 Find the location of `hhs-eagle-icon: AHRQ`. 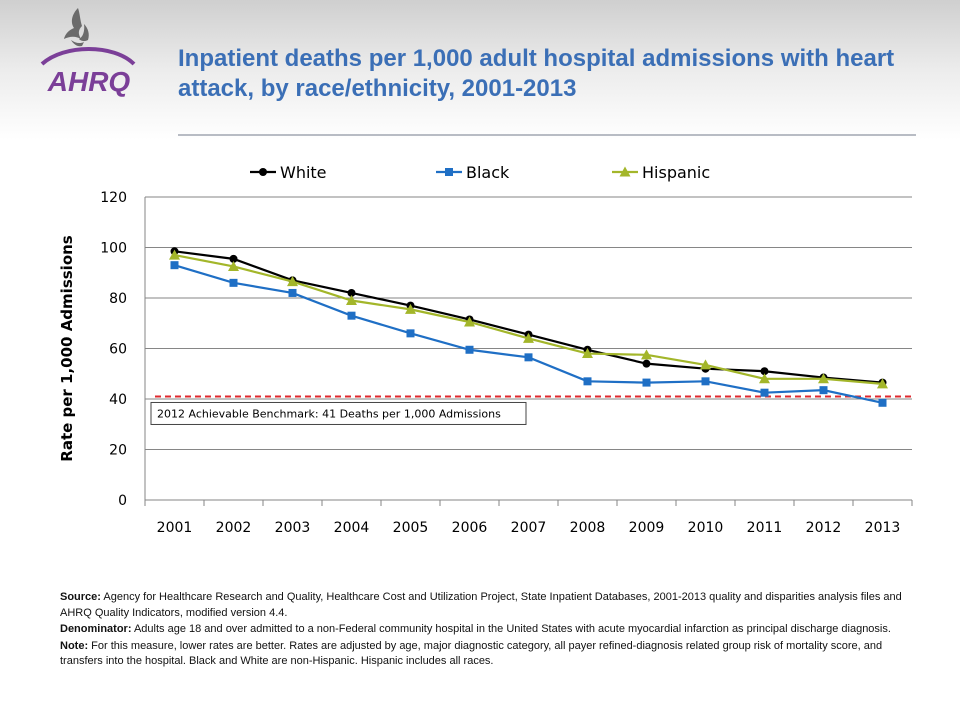

hhs-eagle-icon: AHRQ is located at coordinates (88, 52).